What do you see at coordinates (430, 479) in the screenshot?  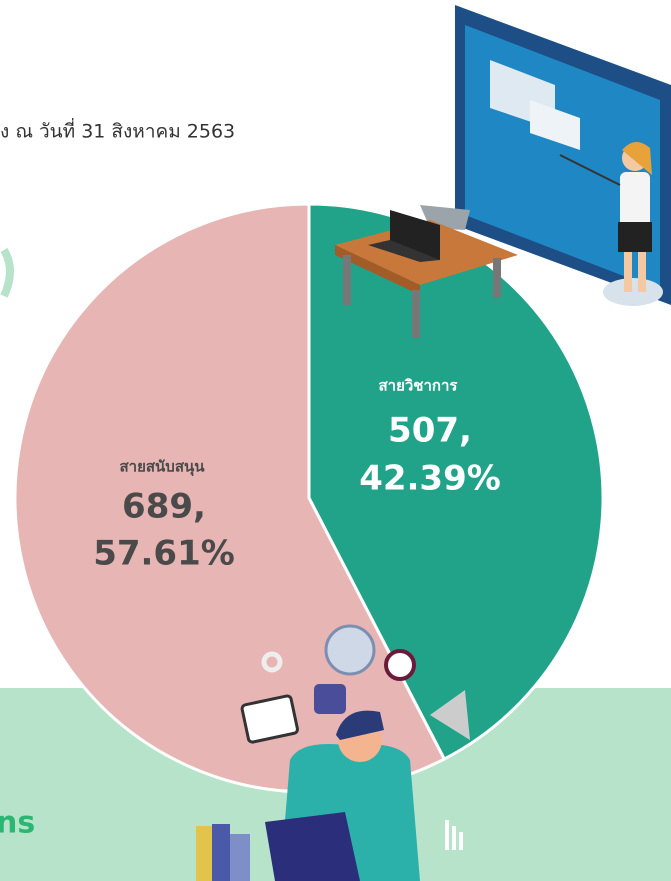 I see `slice-percent: 42.39%` at bounding box center [430, 479].